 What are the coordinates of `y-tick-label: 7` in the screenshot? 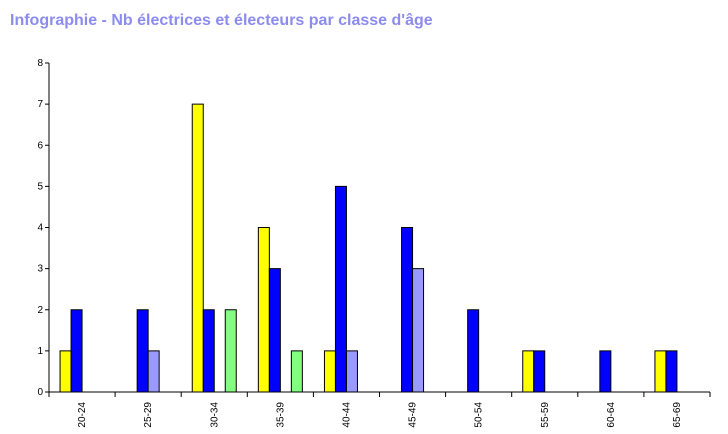 It's located at (40, 104).